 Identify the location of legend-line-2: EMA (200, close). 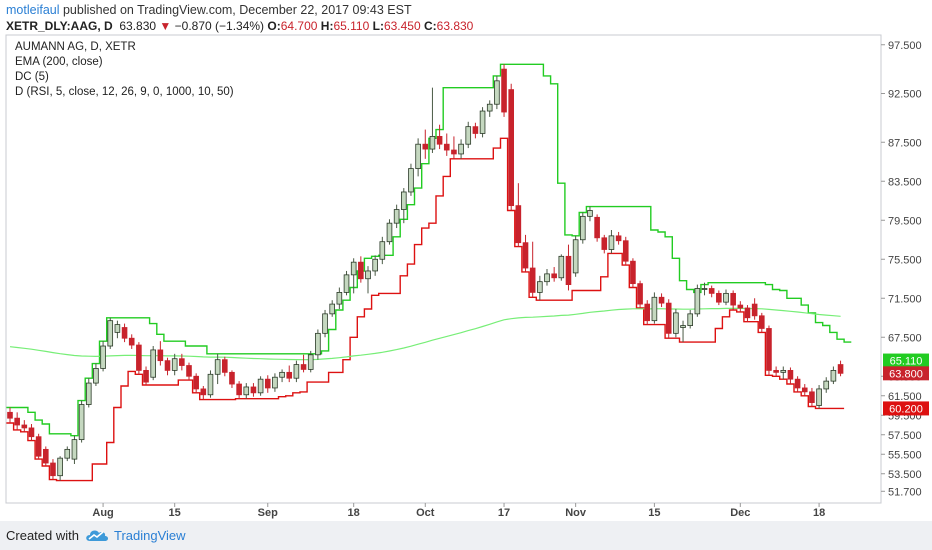
(59, 62).